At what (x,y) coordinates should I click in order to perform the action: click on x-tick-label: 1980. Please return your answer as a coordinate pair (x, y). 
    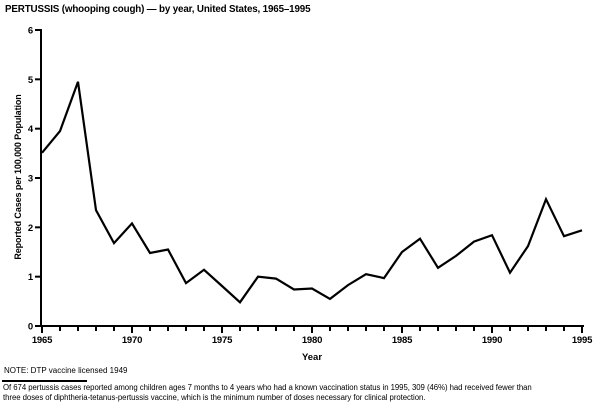
    Looking at the image, I should click on (312, 340).